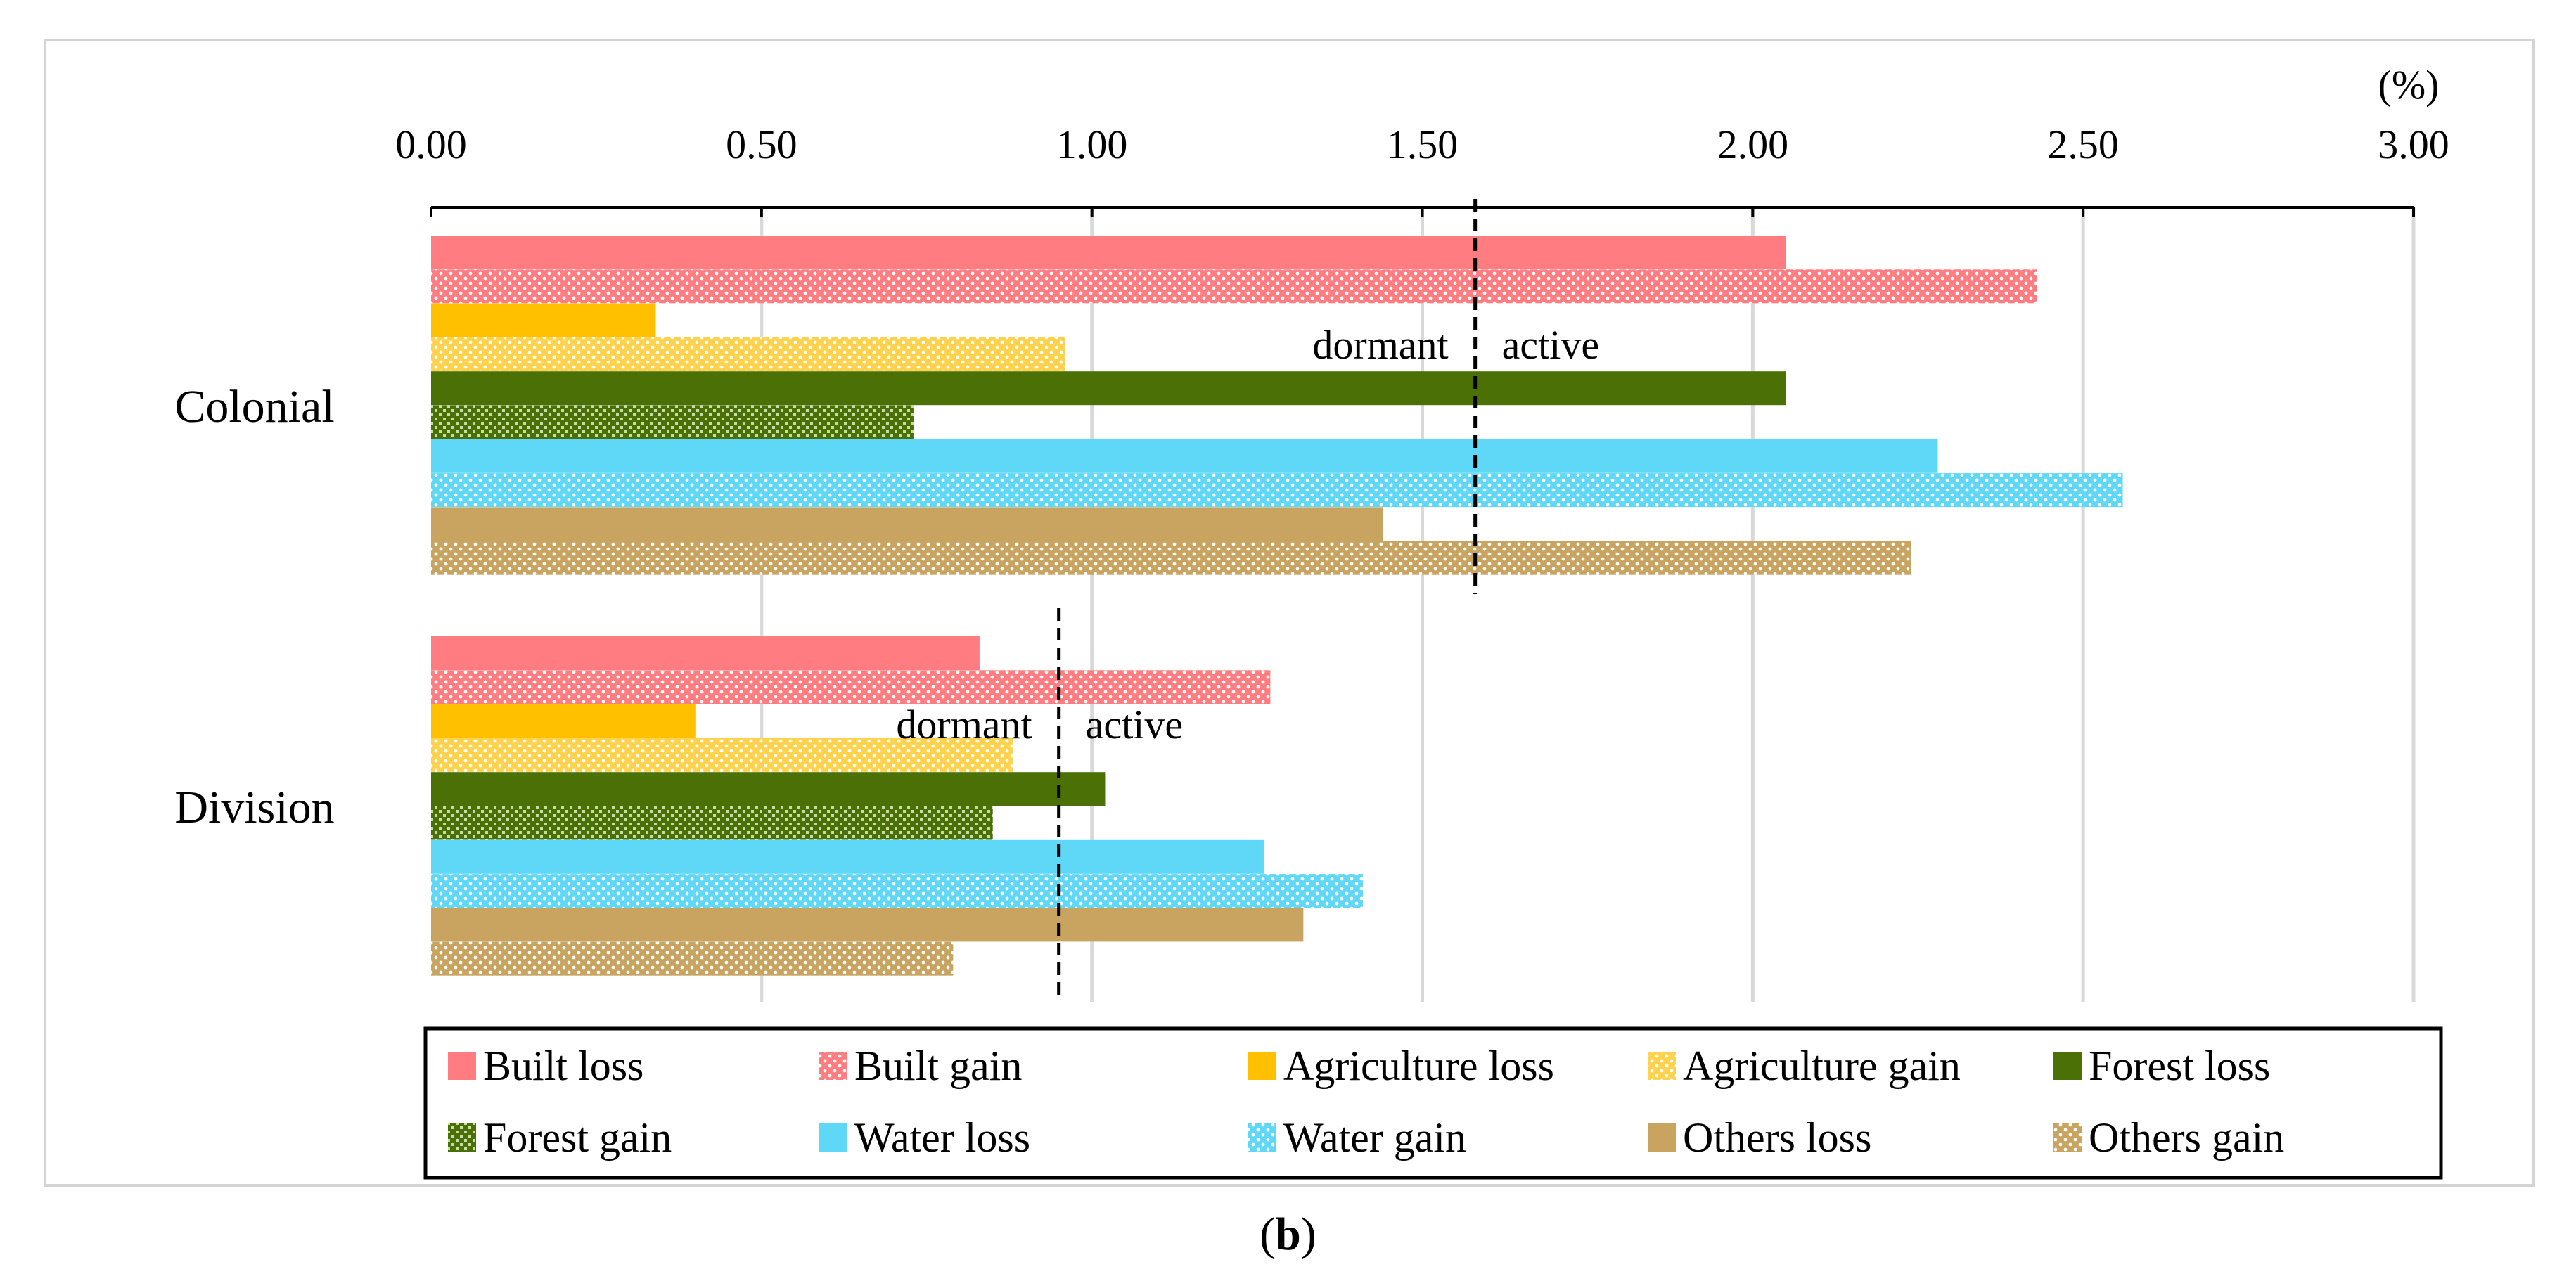 Image resolution: width=2576 pixels, height=1288 pixels. What do you see at coordinates (462, 1066) in the screenshot?
I see `legend-swatch-built-loss` at bounding box center [462, 1066].